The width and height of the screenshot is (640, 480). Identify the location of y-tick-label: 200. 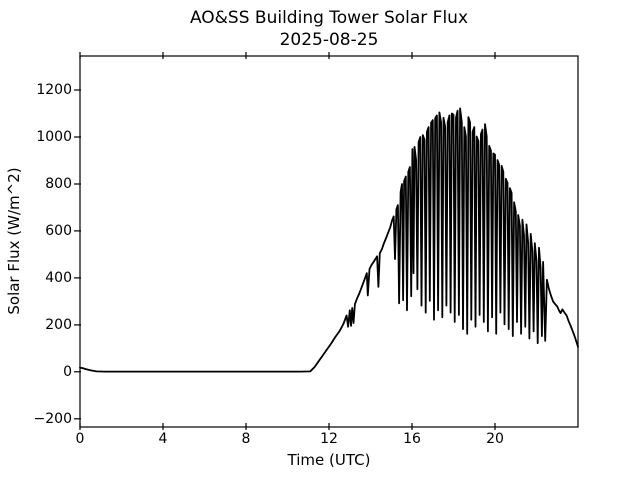
(58, 324).